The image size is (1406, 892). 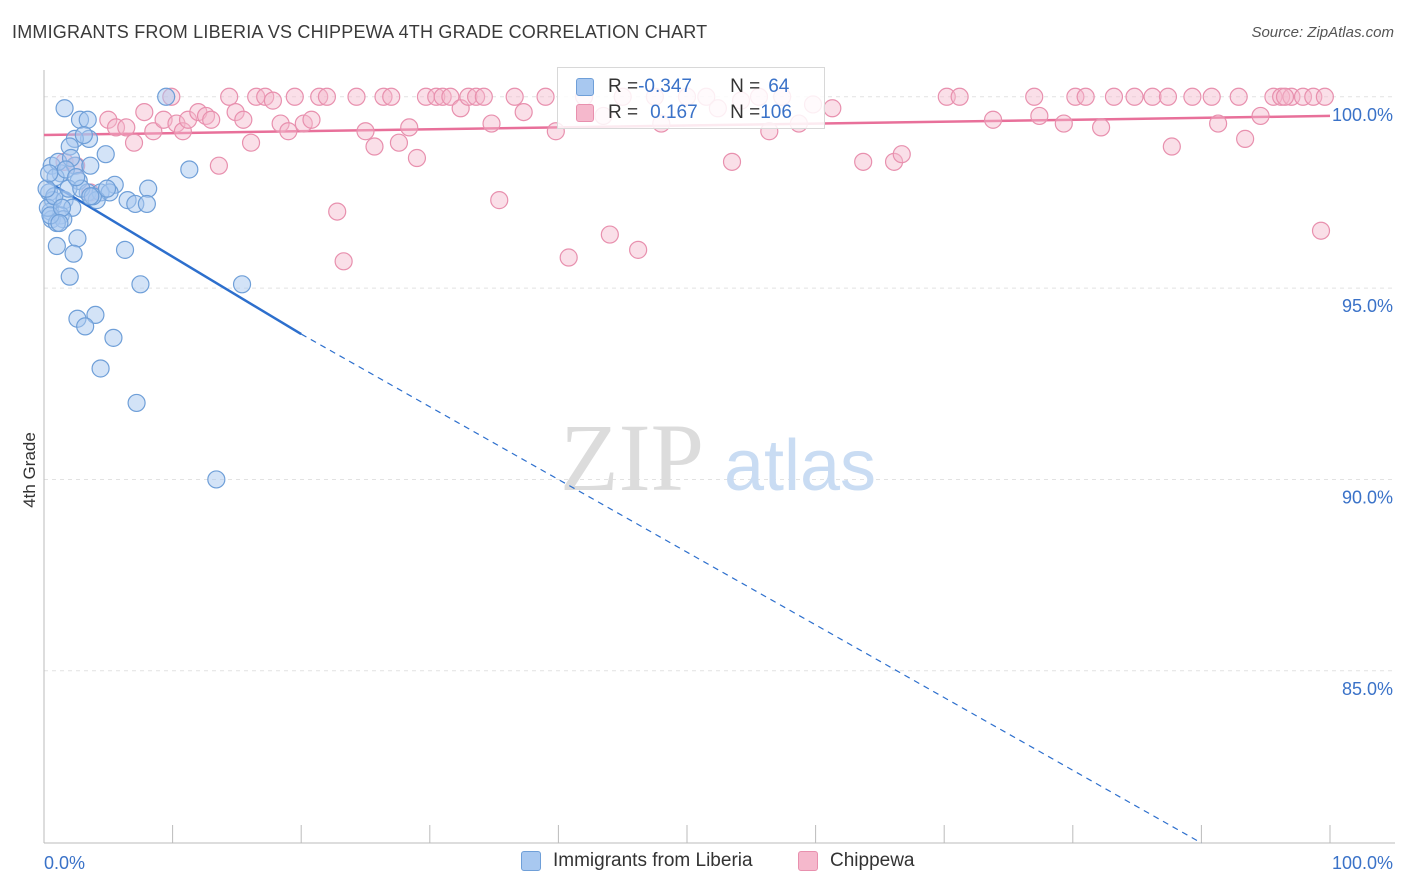 What do you see at coordinates (1367, 497) in the screenshot?
I see `y-tick-label: 90.0%` at bounding box center [1367, 497].